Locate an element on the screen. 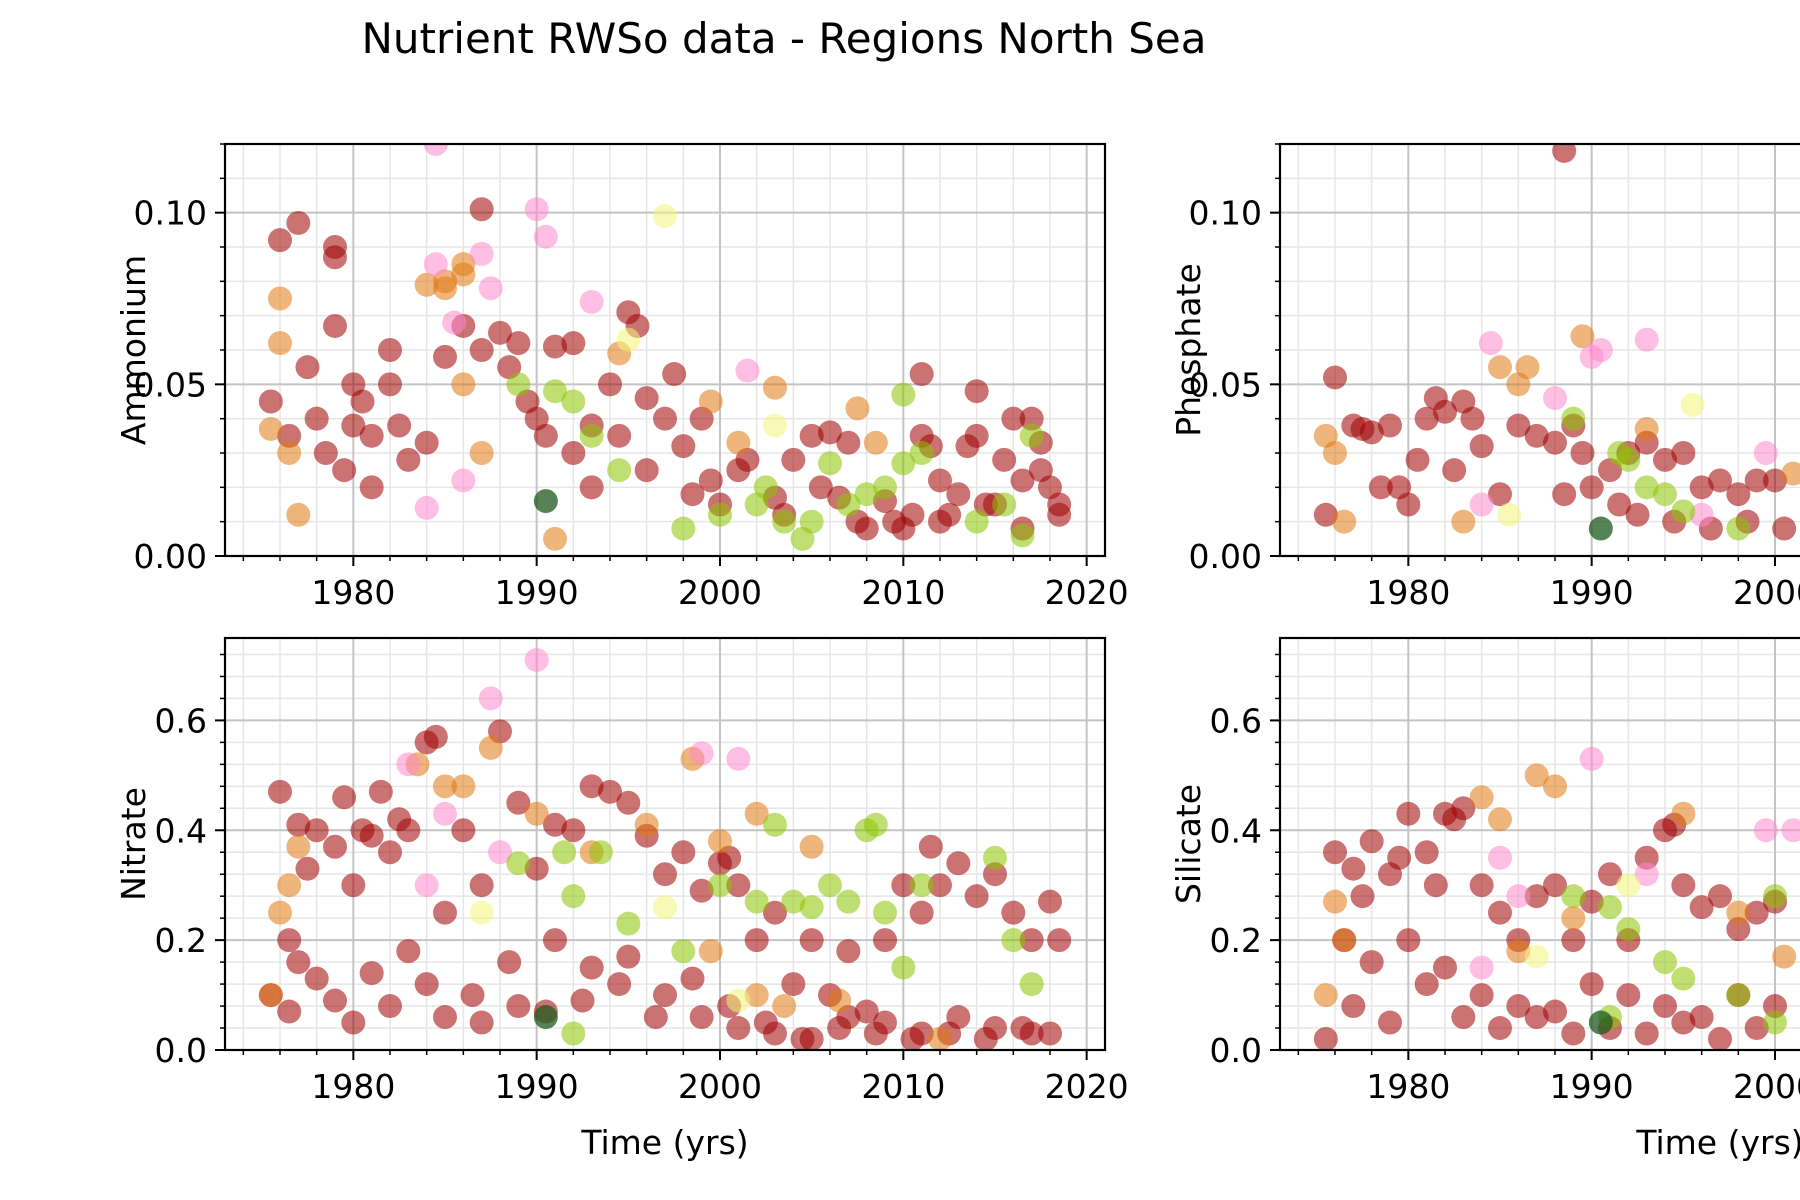 The height and width of the screenshot is (1200, 1800). series-lime is located at coordinates (775, 461).